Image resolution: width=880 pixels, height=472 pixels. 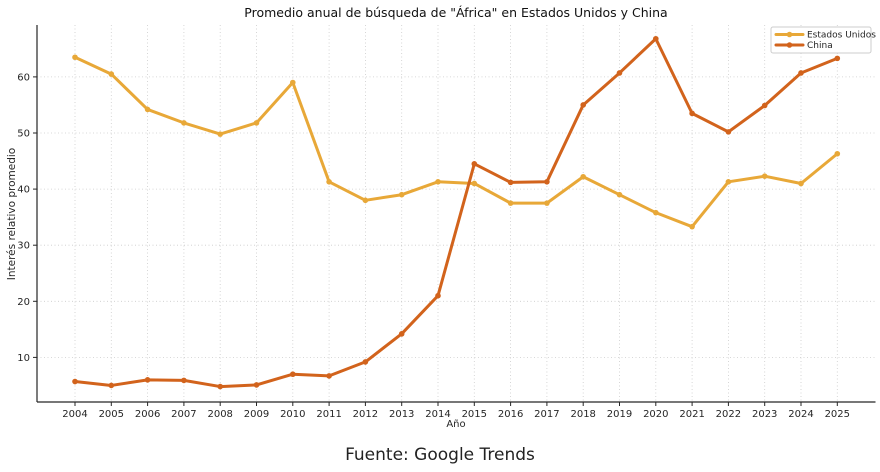 I want to click on y-tick-label: 20, so click(x=23, y=302).